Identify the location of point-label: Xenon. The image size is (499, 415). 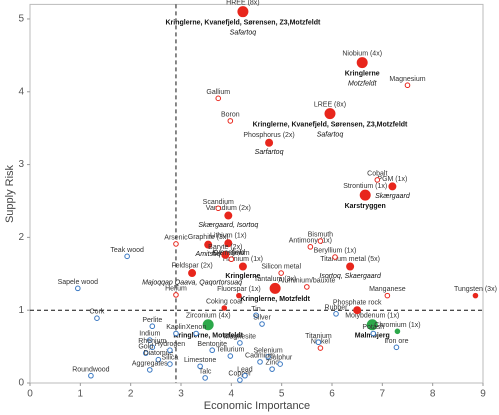
(196, 327).